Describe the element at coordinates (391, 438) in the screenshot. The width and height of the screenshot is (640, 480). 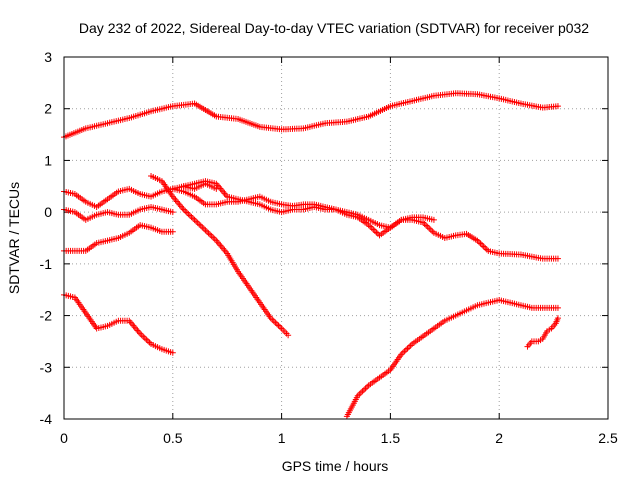
I see `x-tick-label: 1.5` at that location.